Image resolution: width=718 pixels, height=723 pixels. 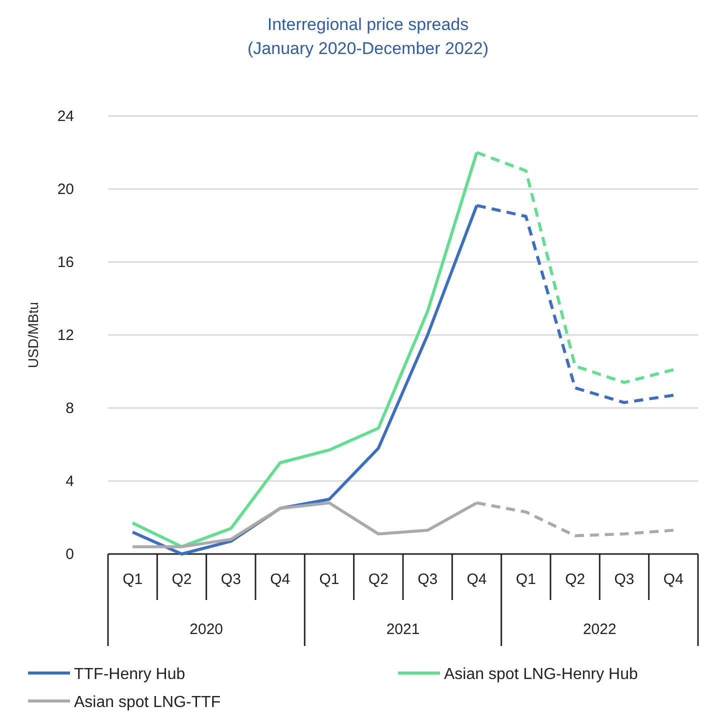 What do you see at coordinates (403, 629) in the screenshot?
I see `text: 2021` at bounding box center [403, 629].